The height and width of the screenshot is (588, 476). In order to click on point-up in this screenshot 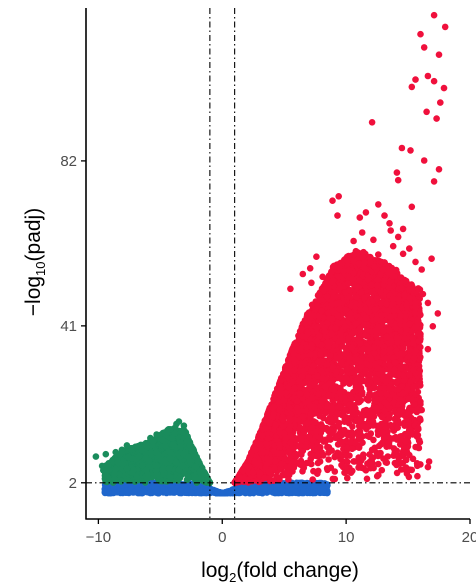, I will do `click(347, 462)`.